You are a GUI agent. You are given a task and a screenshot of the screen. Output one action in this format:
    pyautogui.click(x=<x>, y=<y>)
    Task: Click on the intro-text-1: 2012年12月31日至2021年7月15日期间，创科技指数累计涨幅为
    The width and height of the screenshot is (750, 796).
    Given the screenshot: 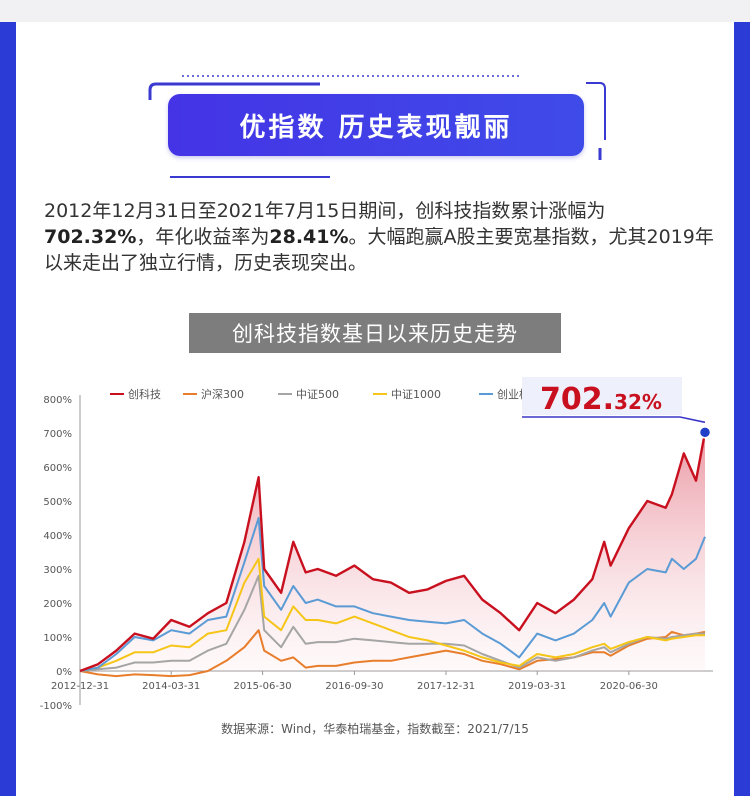 What is the action you would take?
    pyautogui.click(x=325, y=211)
    